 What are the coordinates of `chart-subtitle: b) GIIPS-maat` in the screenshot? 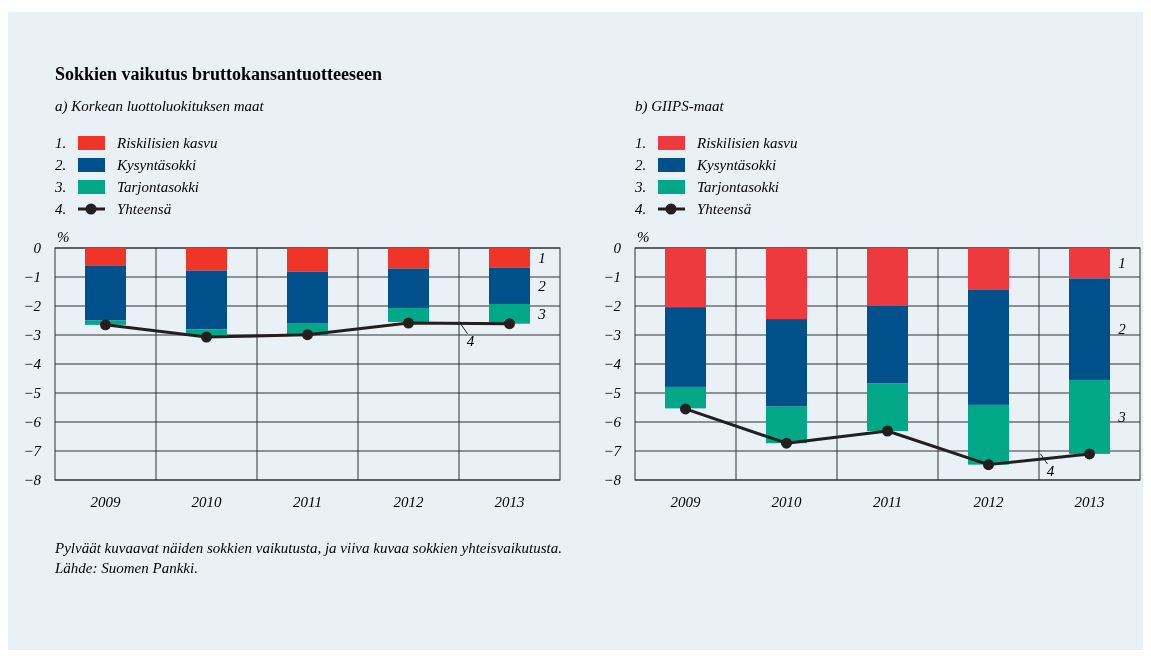 It's located at (680, 106).